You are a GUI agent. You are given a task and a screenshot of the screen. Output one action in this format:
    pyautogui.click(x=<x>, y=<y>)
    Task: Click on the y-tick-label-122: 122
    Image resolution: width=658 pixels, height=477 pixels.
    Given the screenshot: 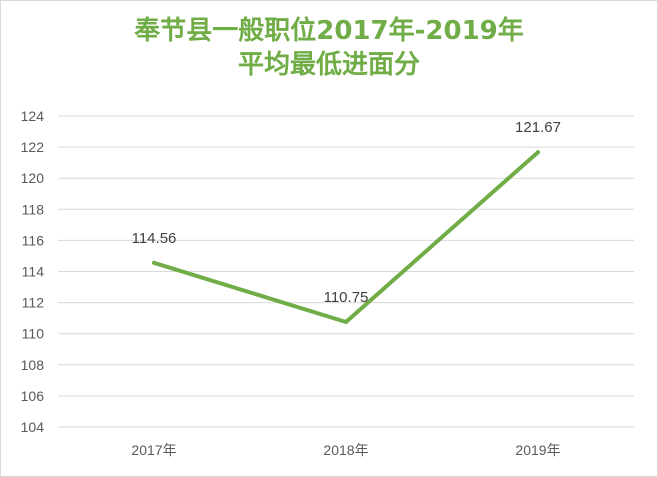 What is the action you would take?
    pyautogui.click(x=33, y=147)
    